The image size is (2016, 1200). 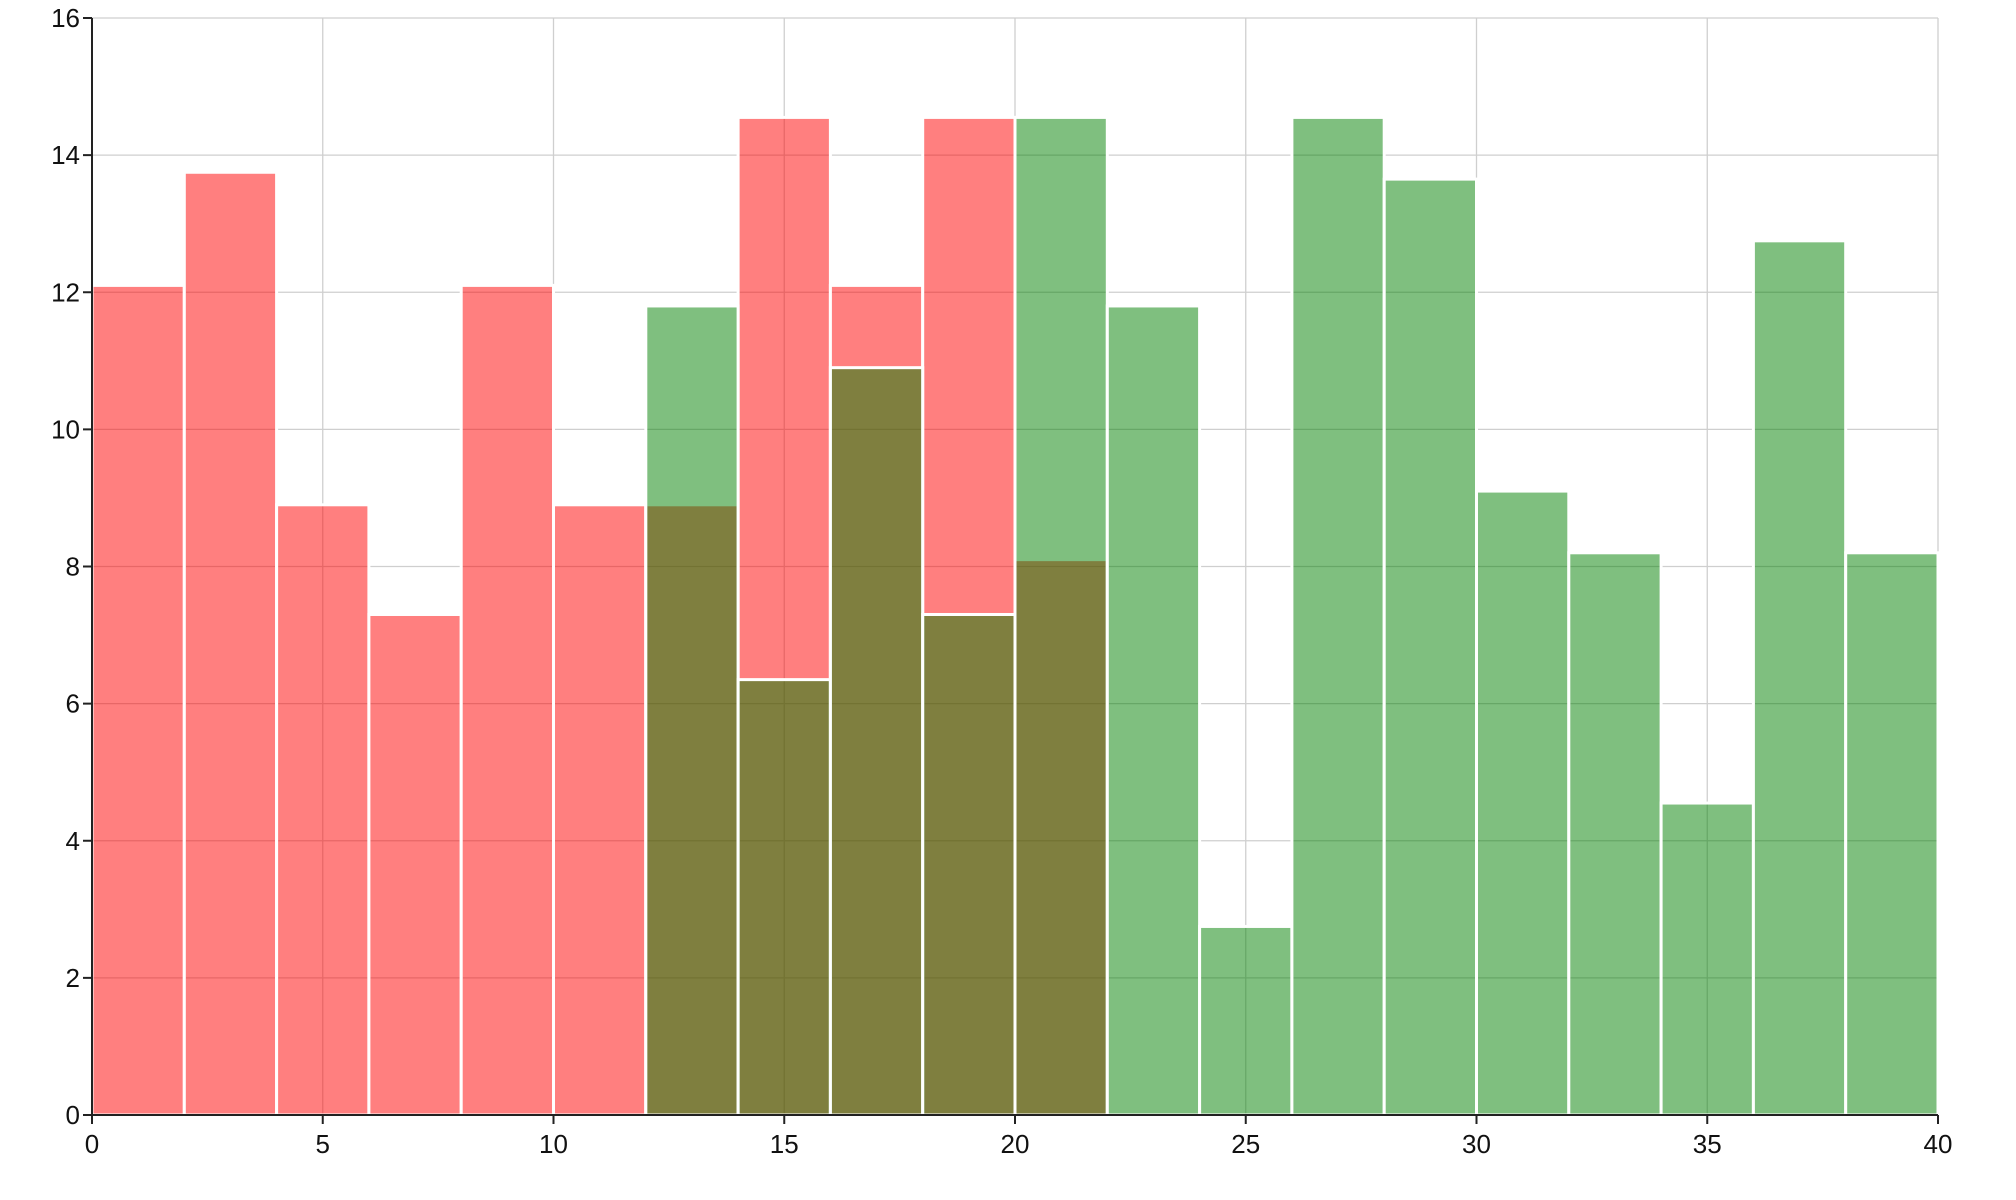 What do you see at coordinates (65, 292) in the screenshot?
I see `y-tick-label: 12` at bounding box center [65, 292].